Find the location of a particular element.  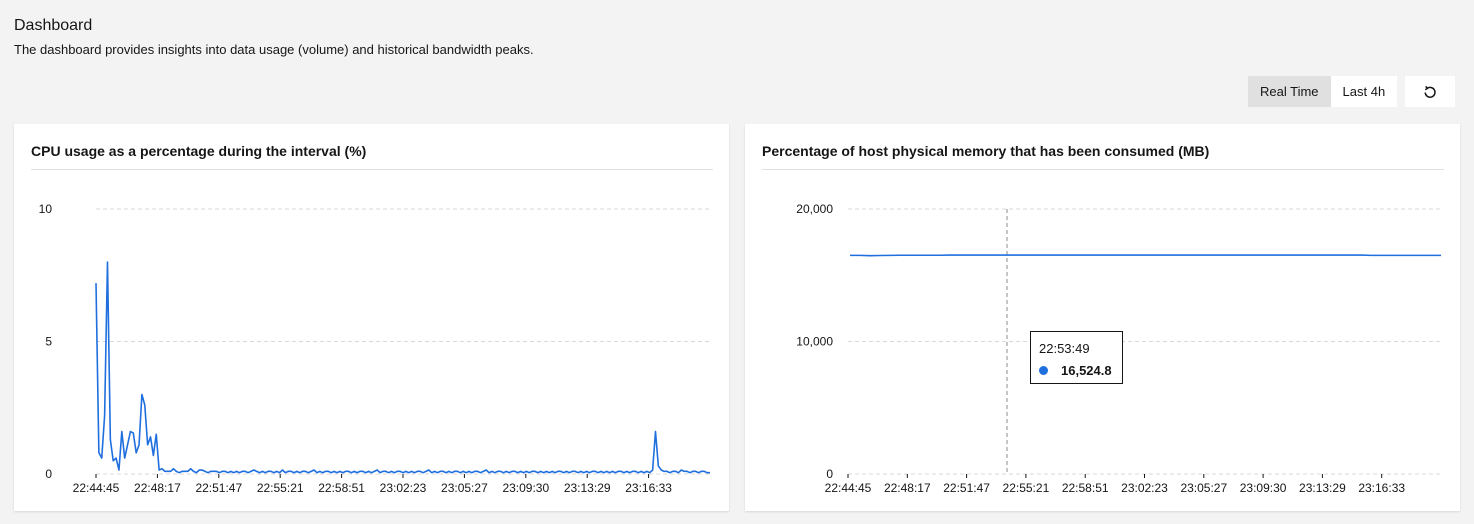

real-time-button: Real Time is located at coordinates (1289, 91).